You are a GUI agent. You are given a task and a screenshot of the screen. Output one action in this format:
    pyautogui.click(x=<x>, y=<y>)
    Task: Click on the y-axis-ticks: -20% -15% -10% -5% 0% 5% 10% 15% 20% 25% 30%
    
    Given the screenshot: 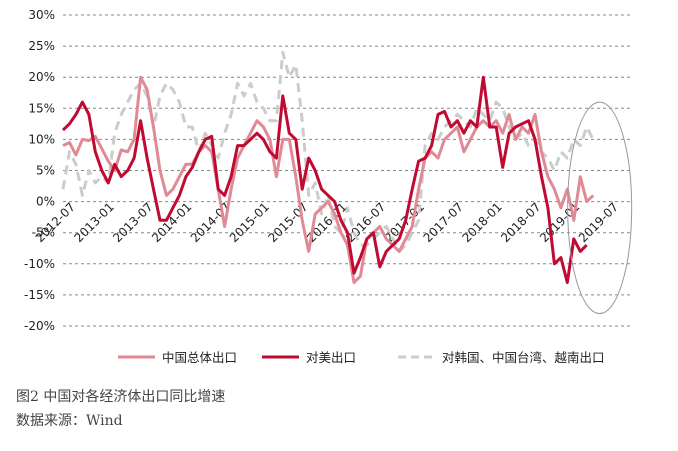 What is the action you would take?
    pyautogui.click(x=39, y=170)
    